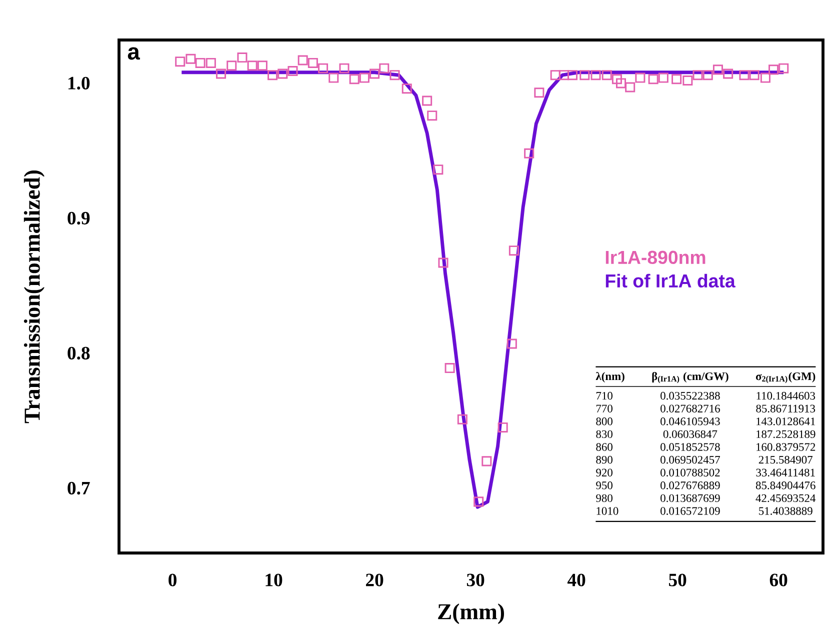 The image size is (830, 641). I want to click on annotation: 0.035522388, so click(690, 396).